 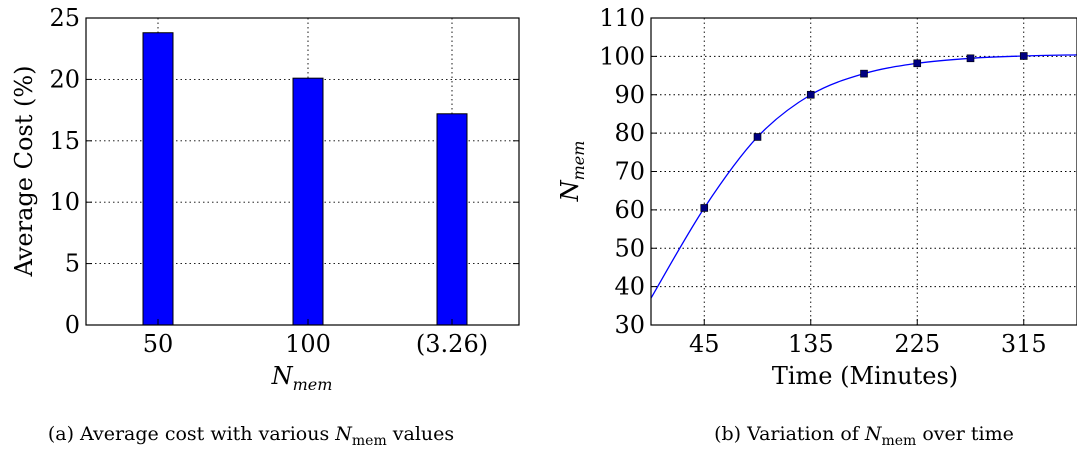 I want to click on line-chart-x-tick-label: 45, so click(x=704, y=344).